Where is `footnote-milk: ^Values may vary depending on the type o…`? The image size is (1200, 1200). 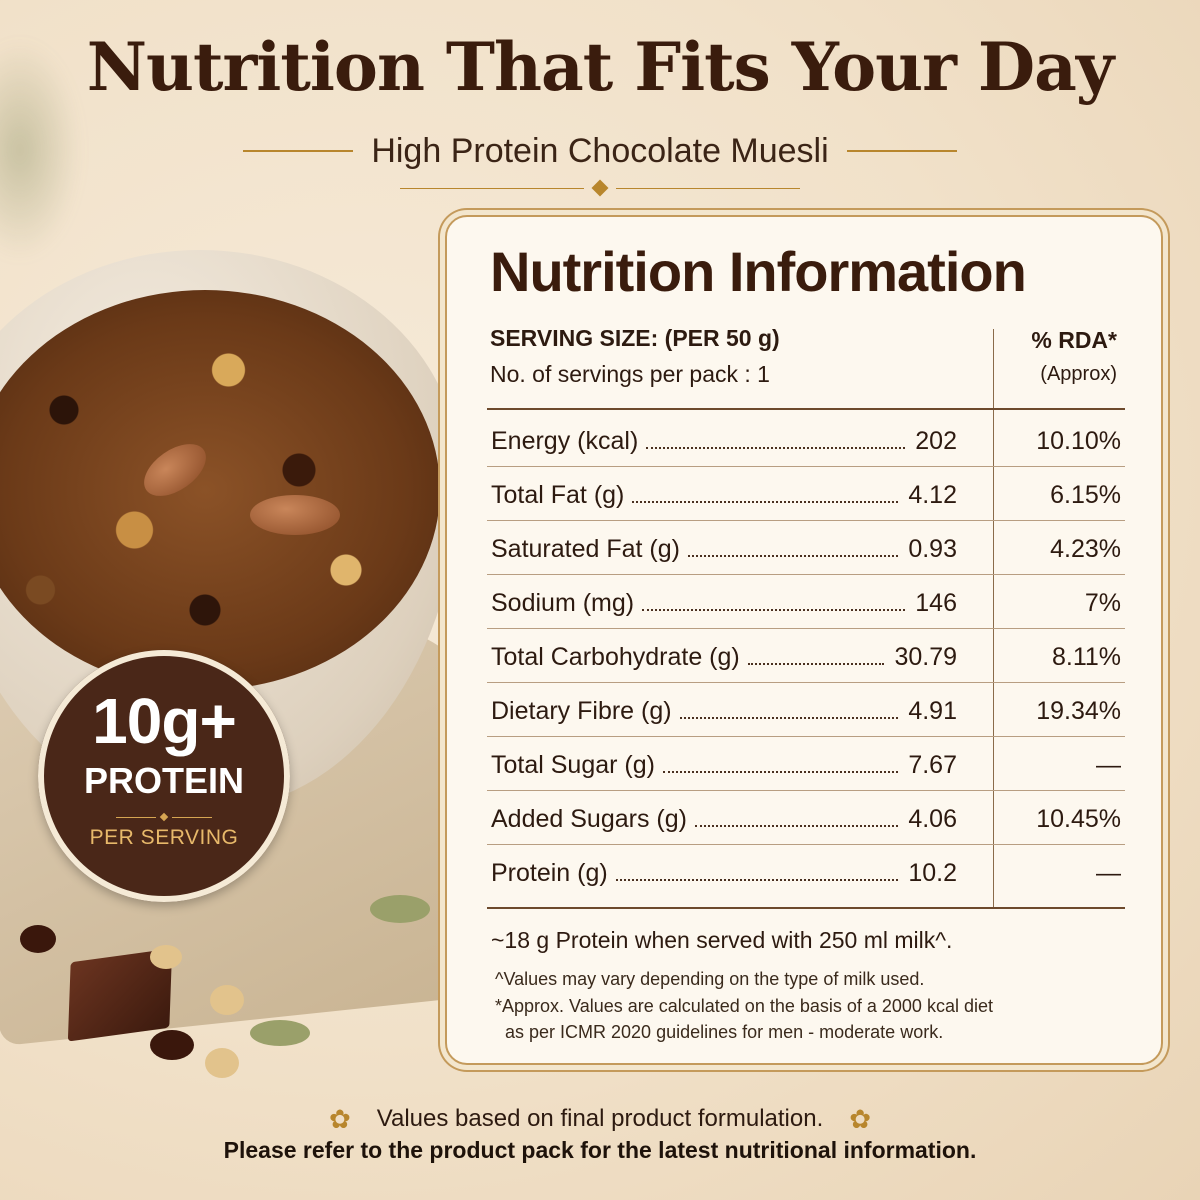 footnote-milk: ^Values may vary depending on the type o… is located at coordinates (710, 979).